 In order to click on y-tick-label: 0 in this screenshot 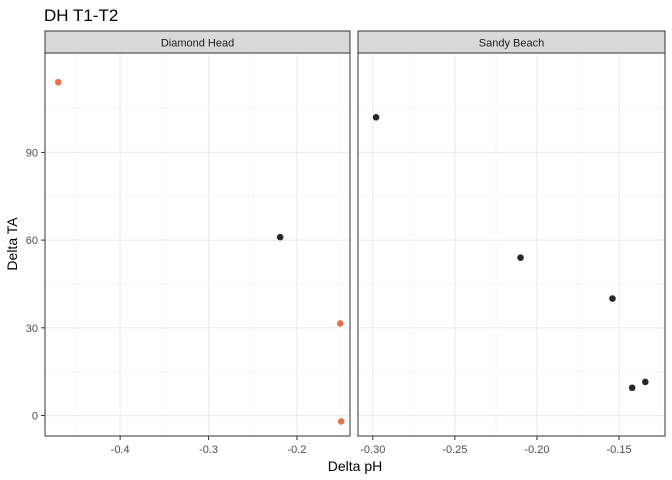, I will do `click(35, 417)`.